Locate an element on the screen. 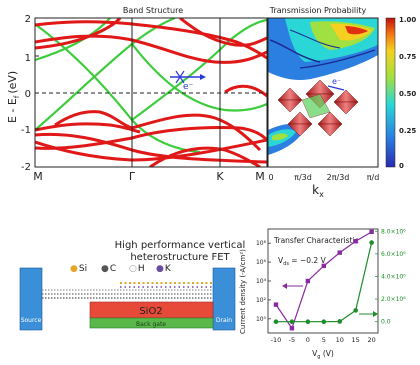 This screenshot has height=365, width=420. band-ytick: 0 is located at coordinates (28, 94).